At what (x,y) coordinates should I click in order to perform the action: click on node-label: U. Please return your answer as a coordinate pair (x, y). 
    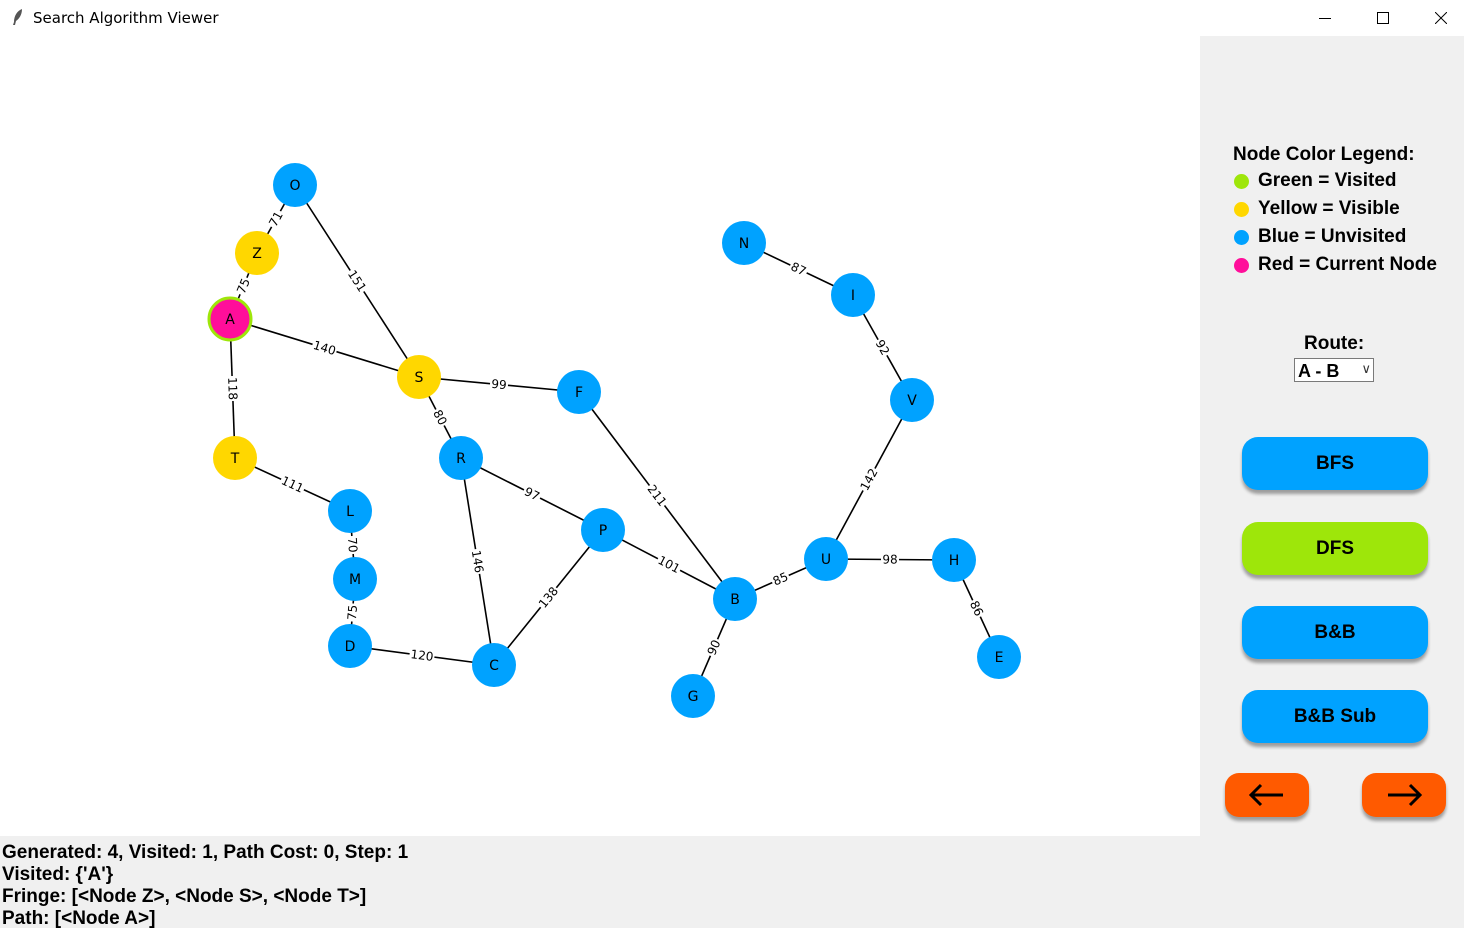
    Looking at the image, I should click on (826, 560).